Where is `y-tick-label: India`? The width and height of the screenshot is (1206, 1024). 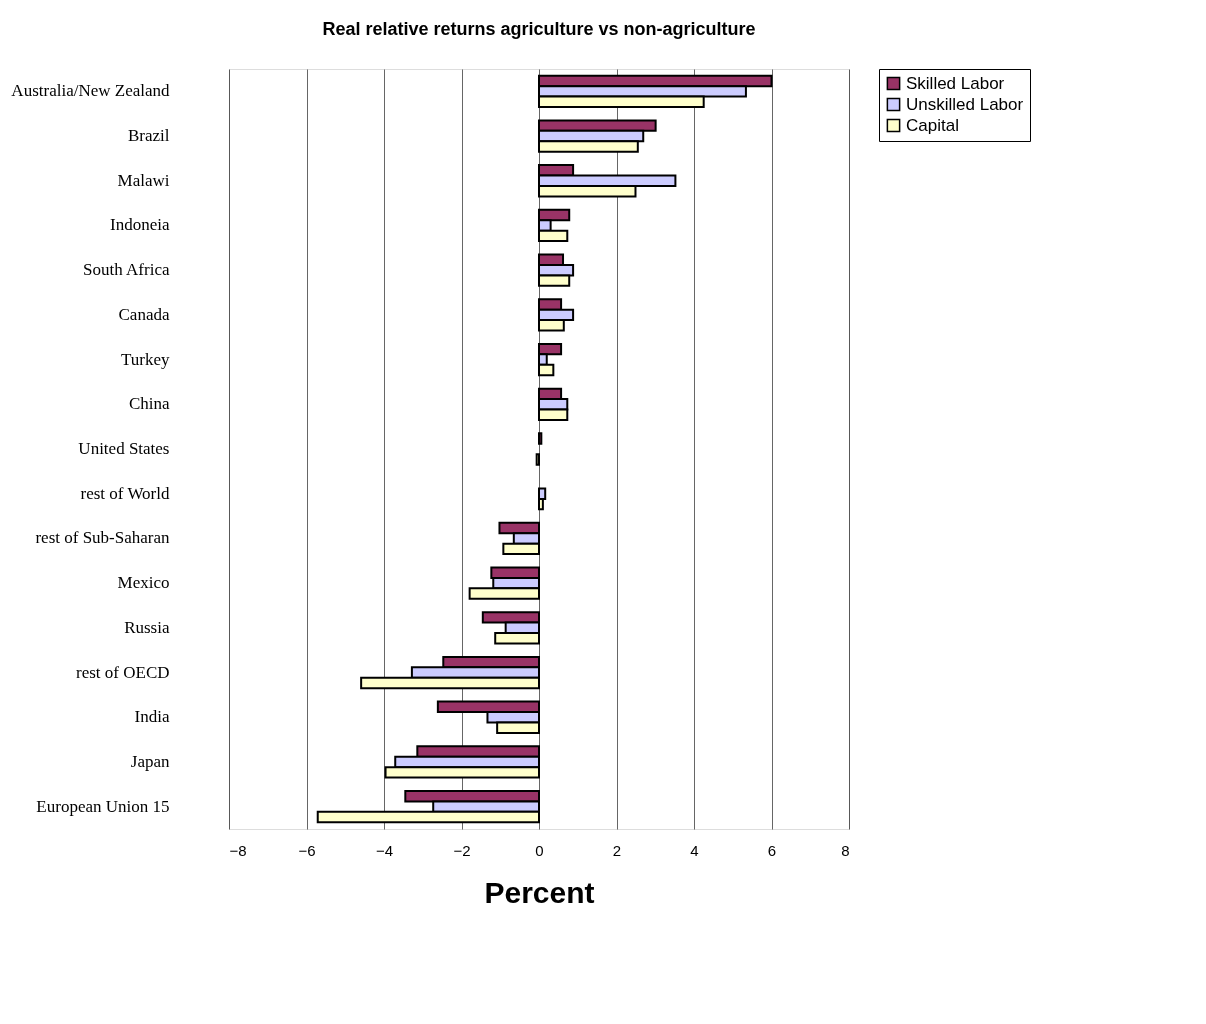 y-tick-label: India is located at coordinates (152, 717).